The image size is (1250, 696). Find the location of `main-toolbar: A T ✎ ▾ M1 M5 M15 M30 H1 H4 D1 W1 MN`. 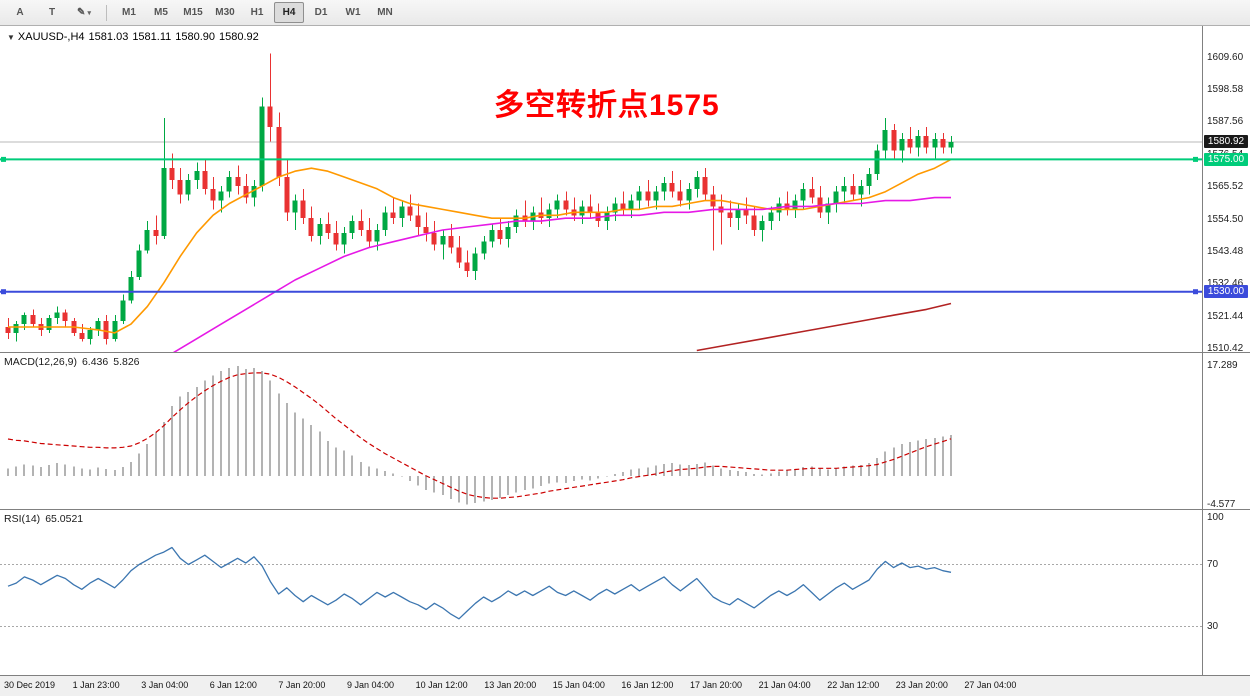

main-toolbar: A T ✎ ▾ M1 M5 M15 M30 H1 H4 D1 W1 MN is located at coordinates (625, 13).